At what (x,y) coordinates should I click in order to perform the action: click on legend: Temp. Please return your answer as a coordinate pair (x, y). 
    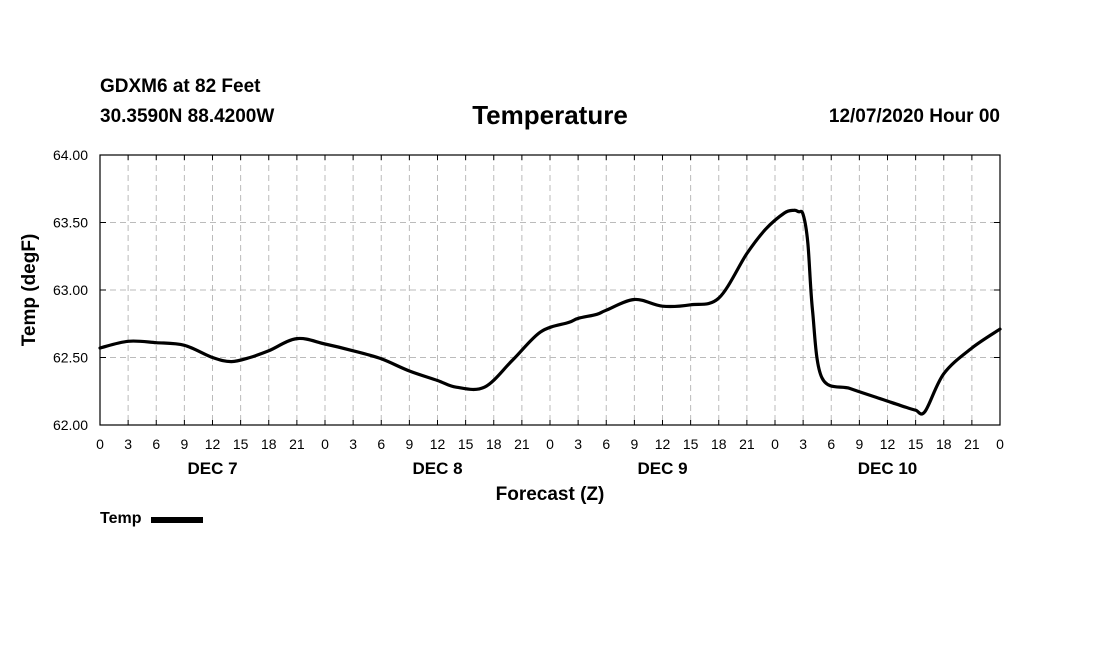
    Looking at the image, I should click on (152, 519).